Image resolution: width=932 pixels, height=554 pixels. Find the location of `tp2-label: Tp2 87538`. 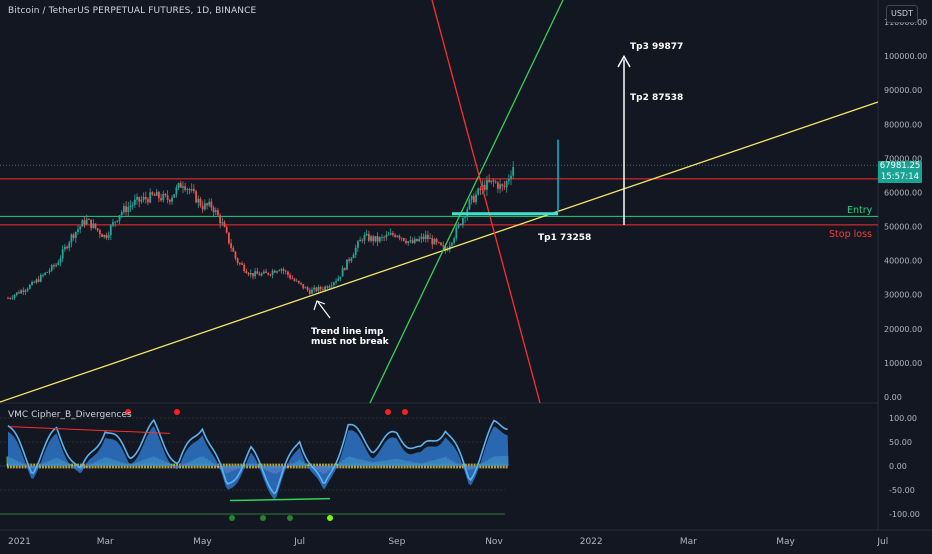

tp2-label: Tp2 87538 is located at coordinates (657, 98).